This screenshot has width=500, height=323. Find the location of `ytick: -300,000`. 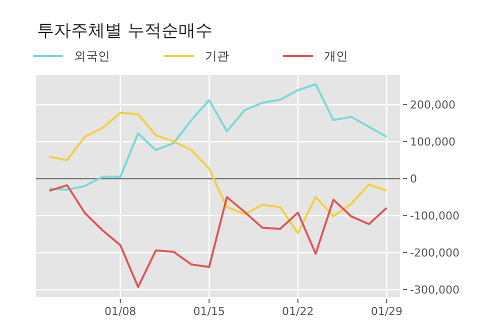

ytick: -300,000 is located at coordinates (435, 290).